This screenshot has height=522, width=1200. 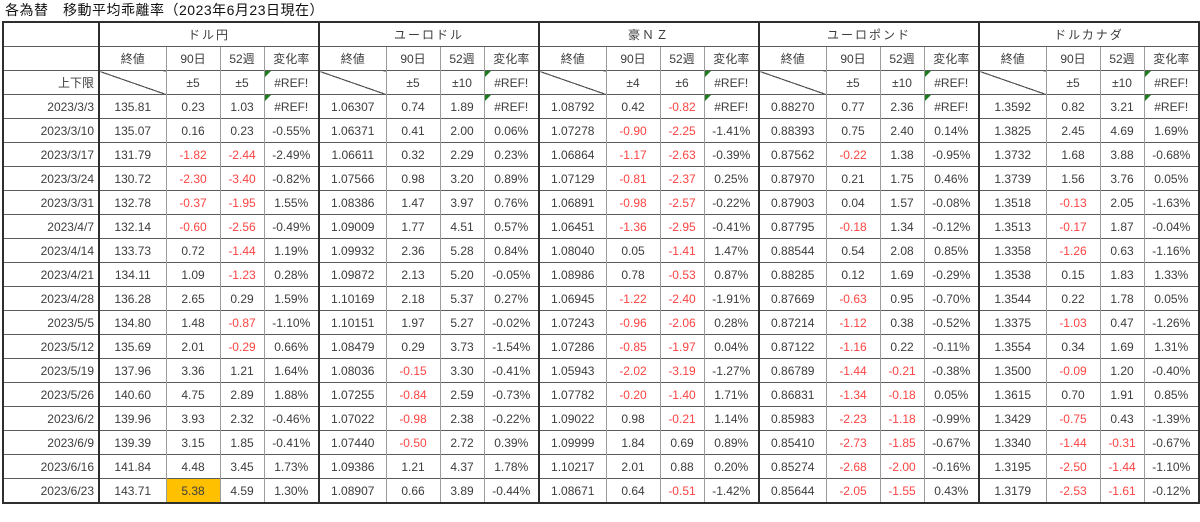 I want to click on value-cell: 1.21, so click(x=241, y=370).